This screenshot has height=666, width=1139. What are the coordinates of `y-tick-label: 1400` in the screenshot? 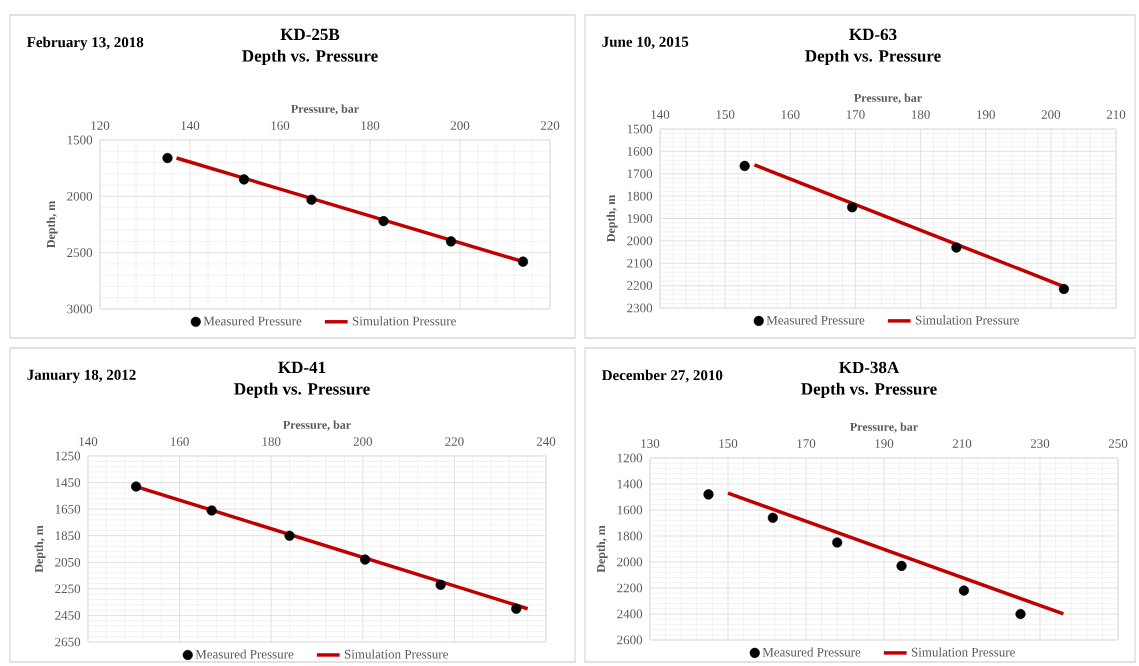 It's located at (630, 484).